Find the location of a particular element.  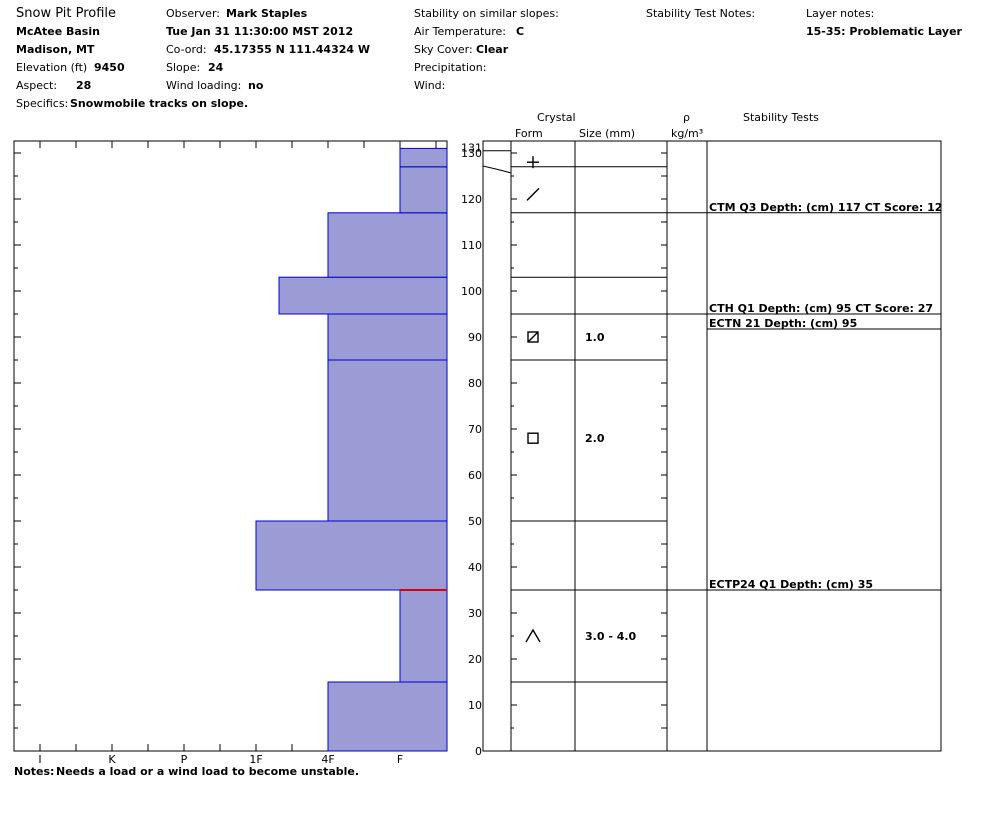

location: McAtee Basin is located at coordinates (58, 31).